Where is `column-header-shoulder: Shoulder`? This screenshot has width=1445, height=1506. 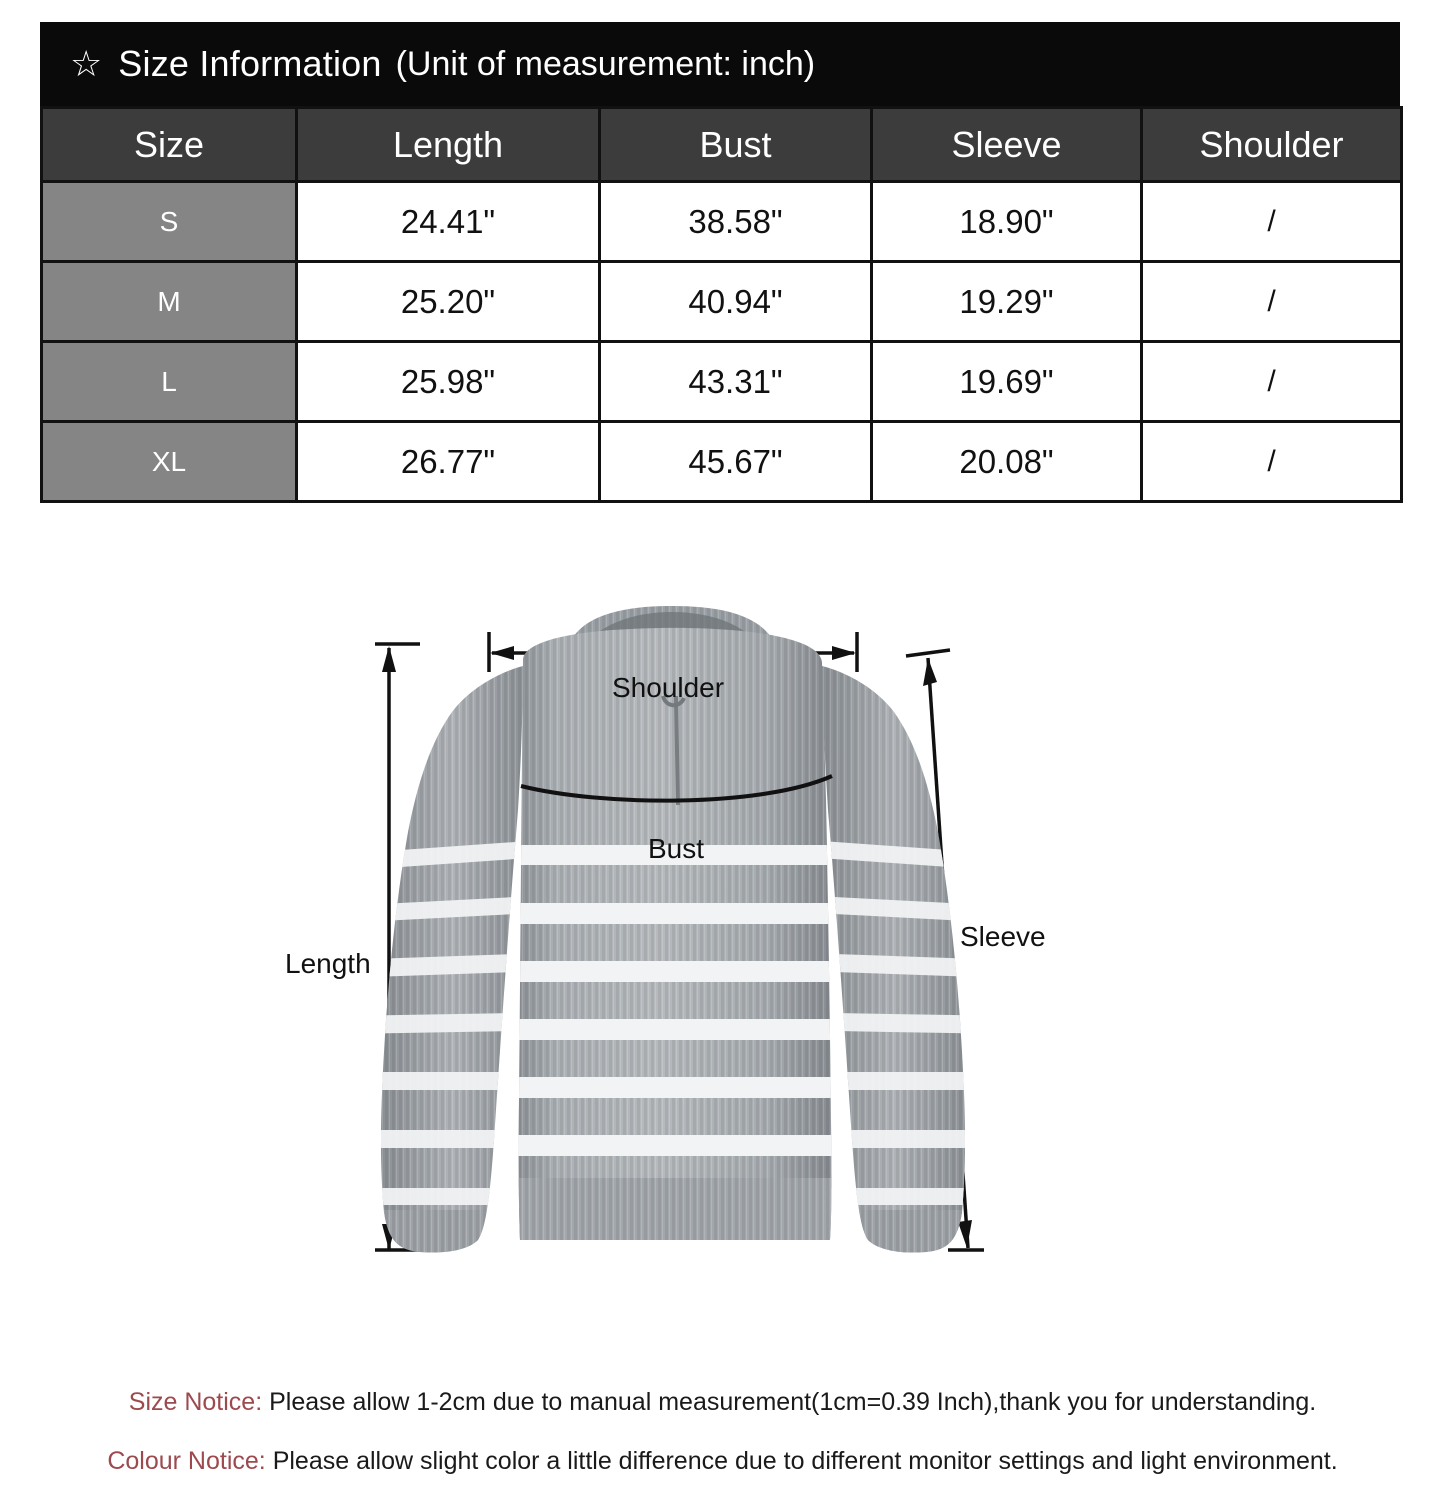
column-header-shoulder: Shoulder is located at coordinates (1271, 144).